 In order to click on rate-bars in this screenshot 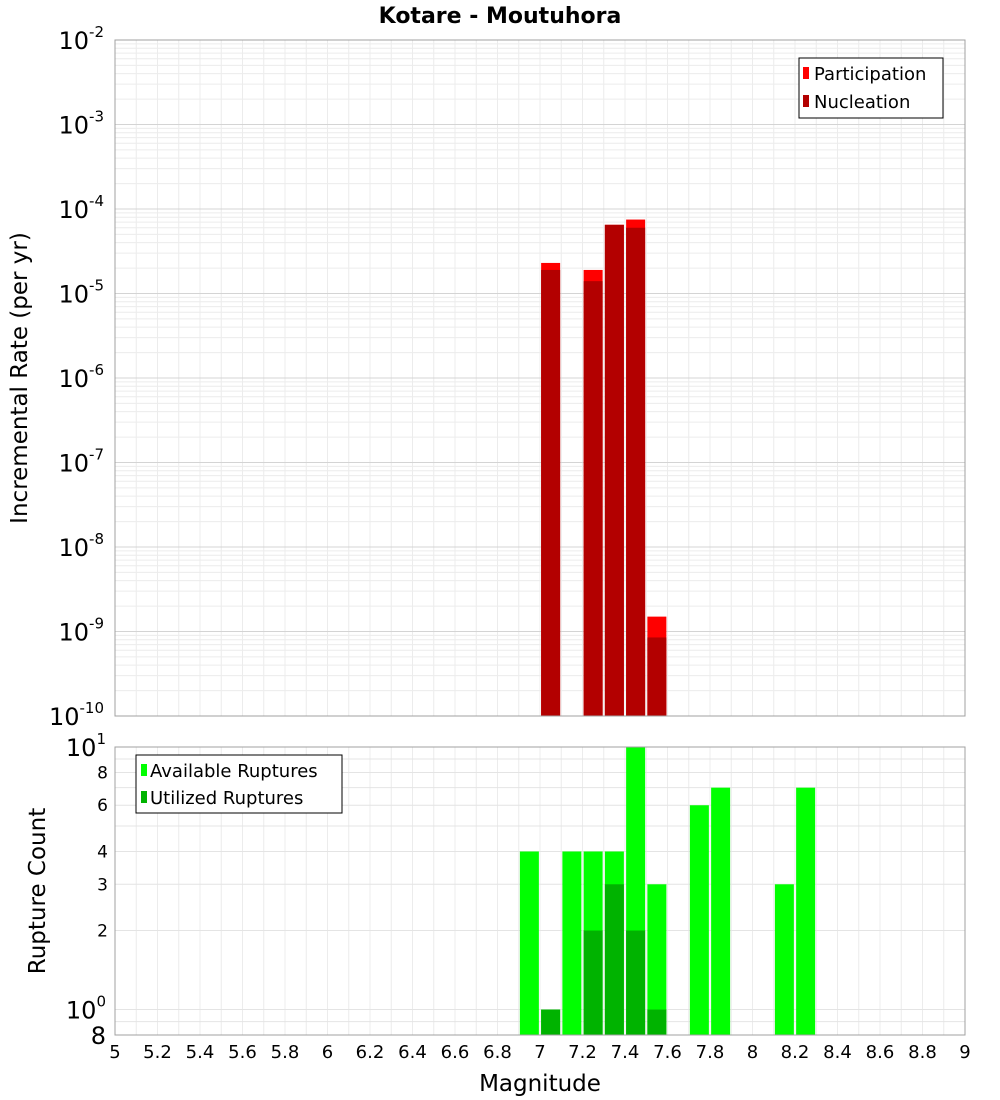, I will do `click(604, 468)`.